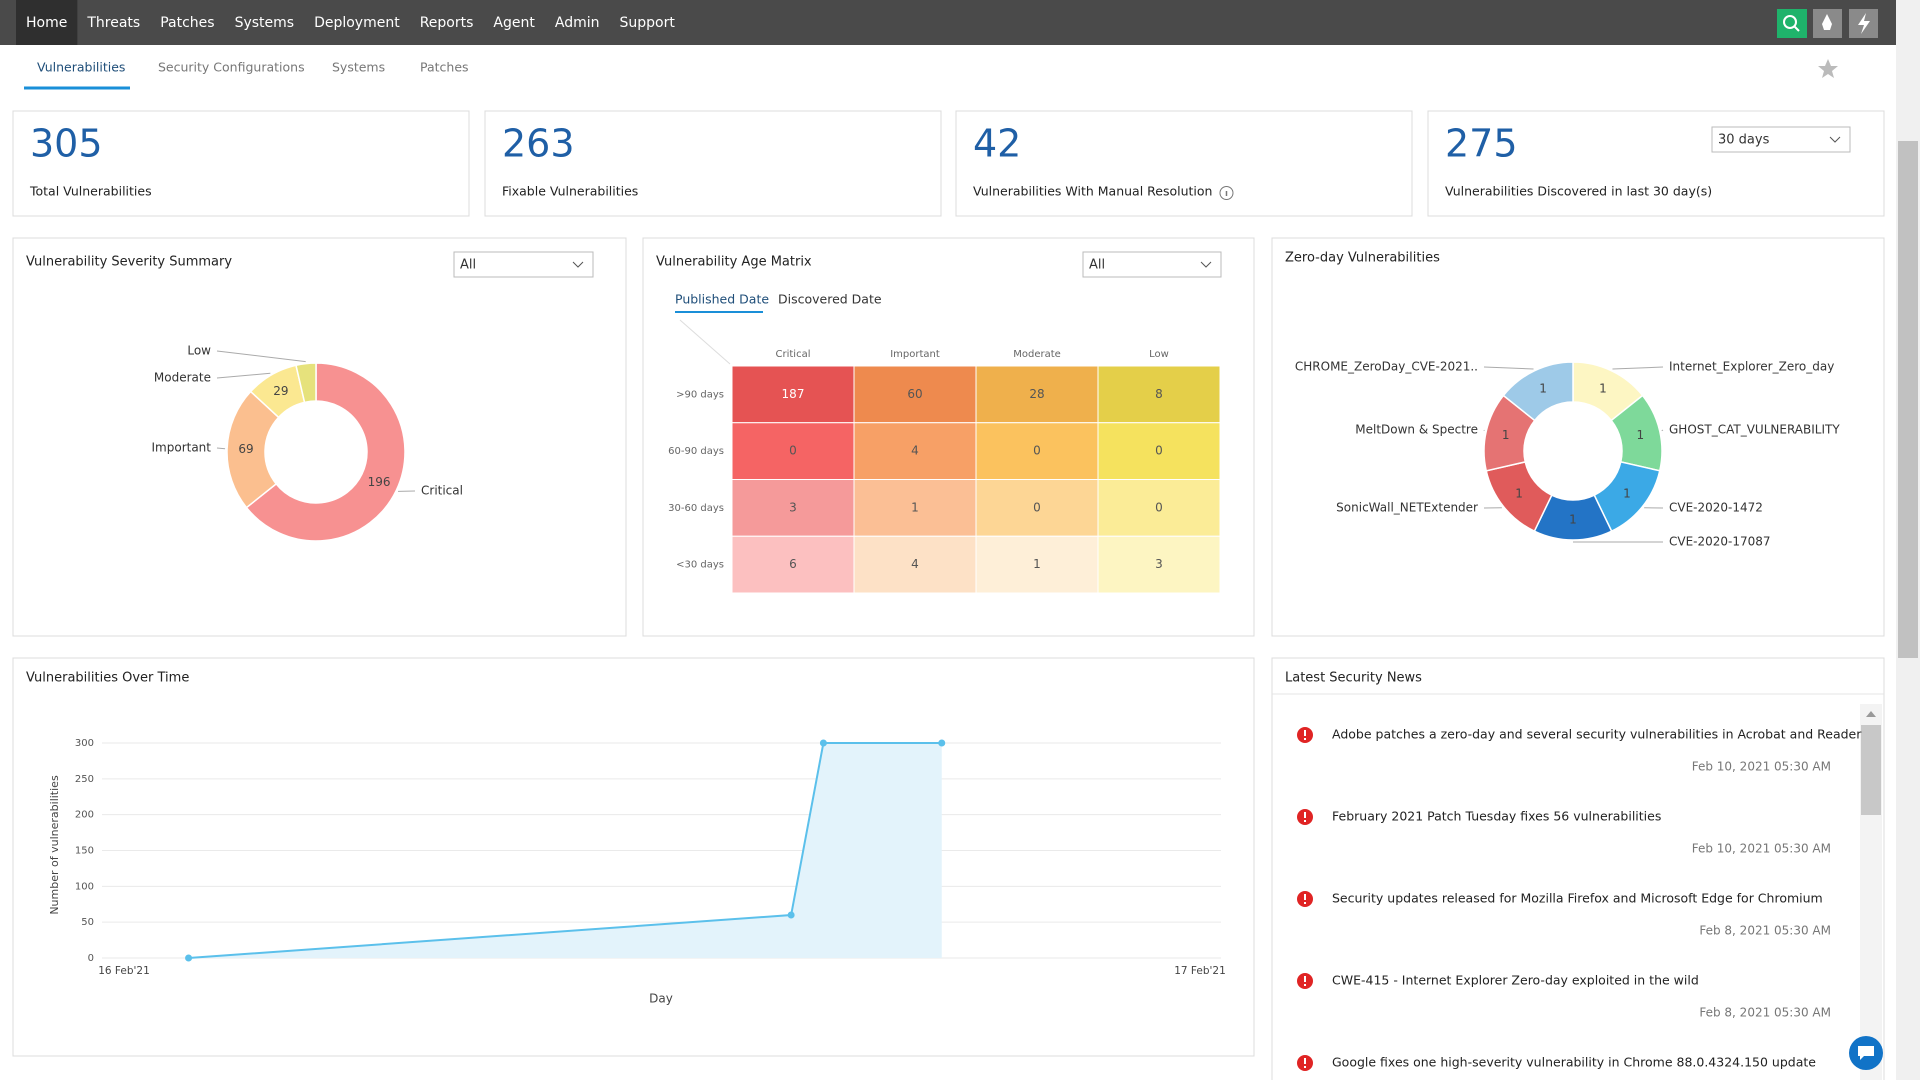 Image resolution: width=1920 pixels, height=1080 pixels. What do you see at coordinates (1866, 1053) in the screenshot?
I see `chat-icon` at bounding box center [1866, 1053].